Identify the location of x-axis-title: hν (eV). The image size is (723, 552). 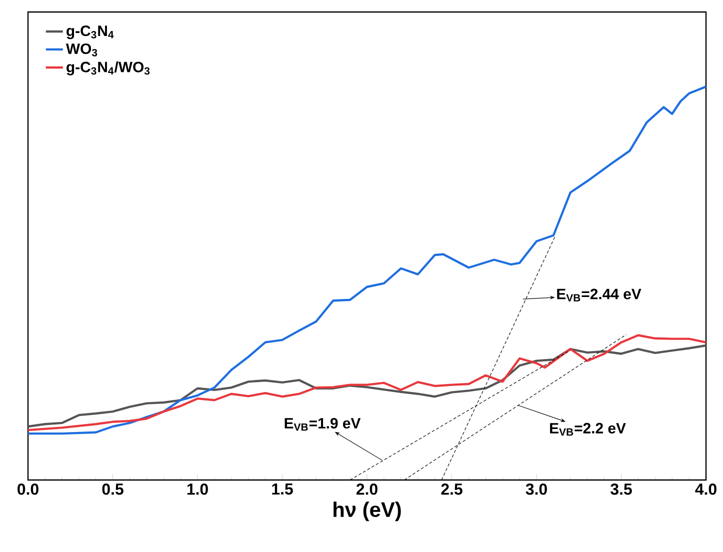
(367, 512).